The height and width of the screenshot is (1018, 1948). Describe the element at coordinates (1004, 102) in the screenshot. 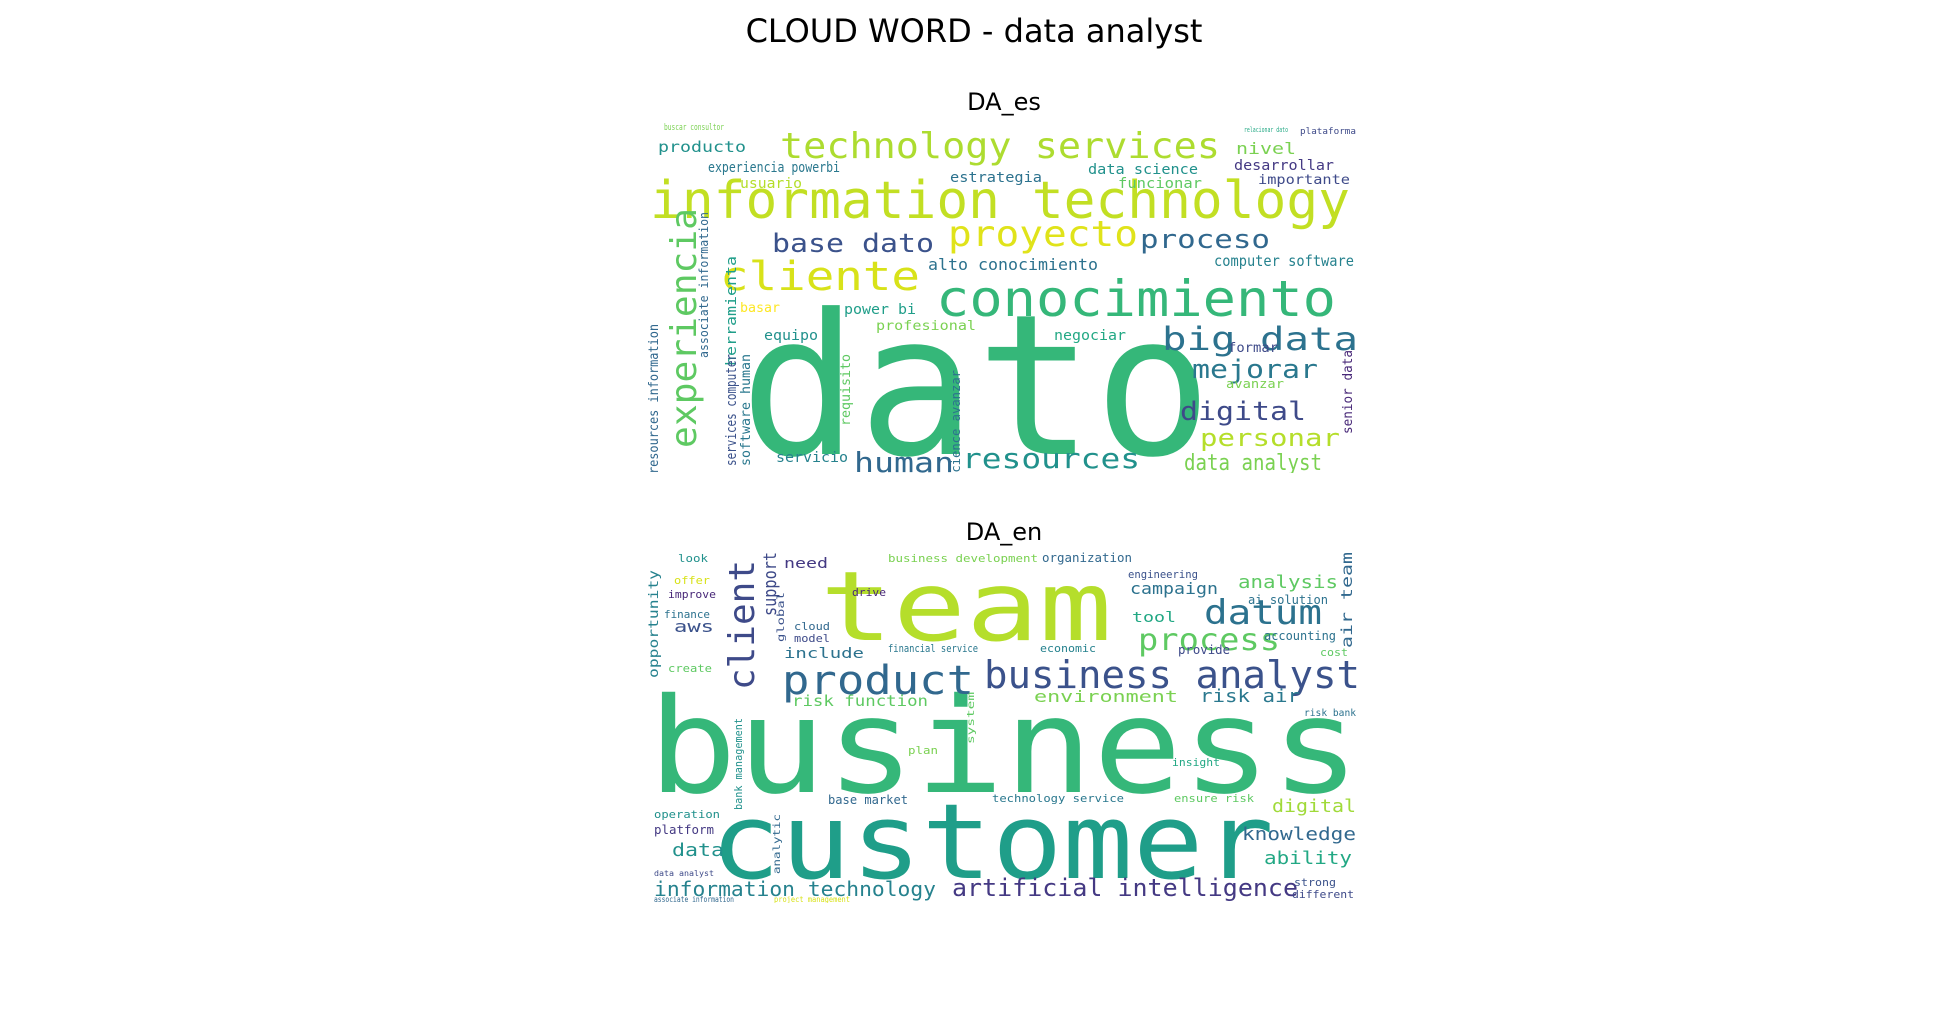

I see `cloud-subtitle-es: DA_es` at that location.